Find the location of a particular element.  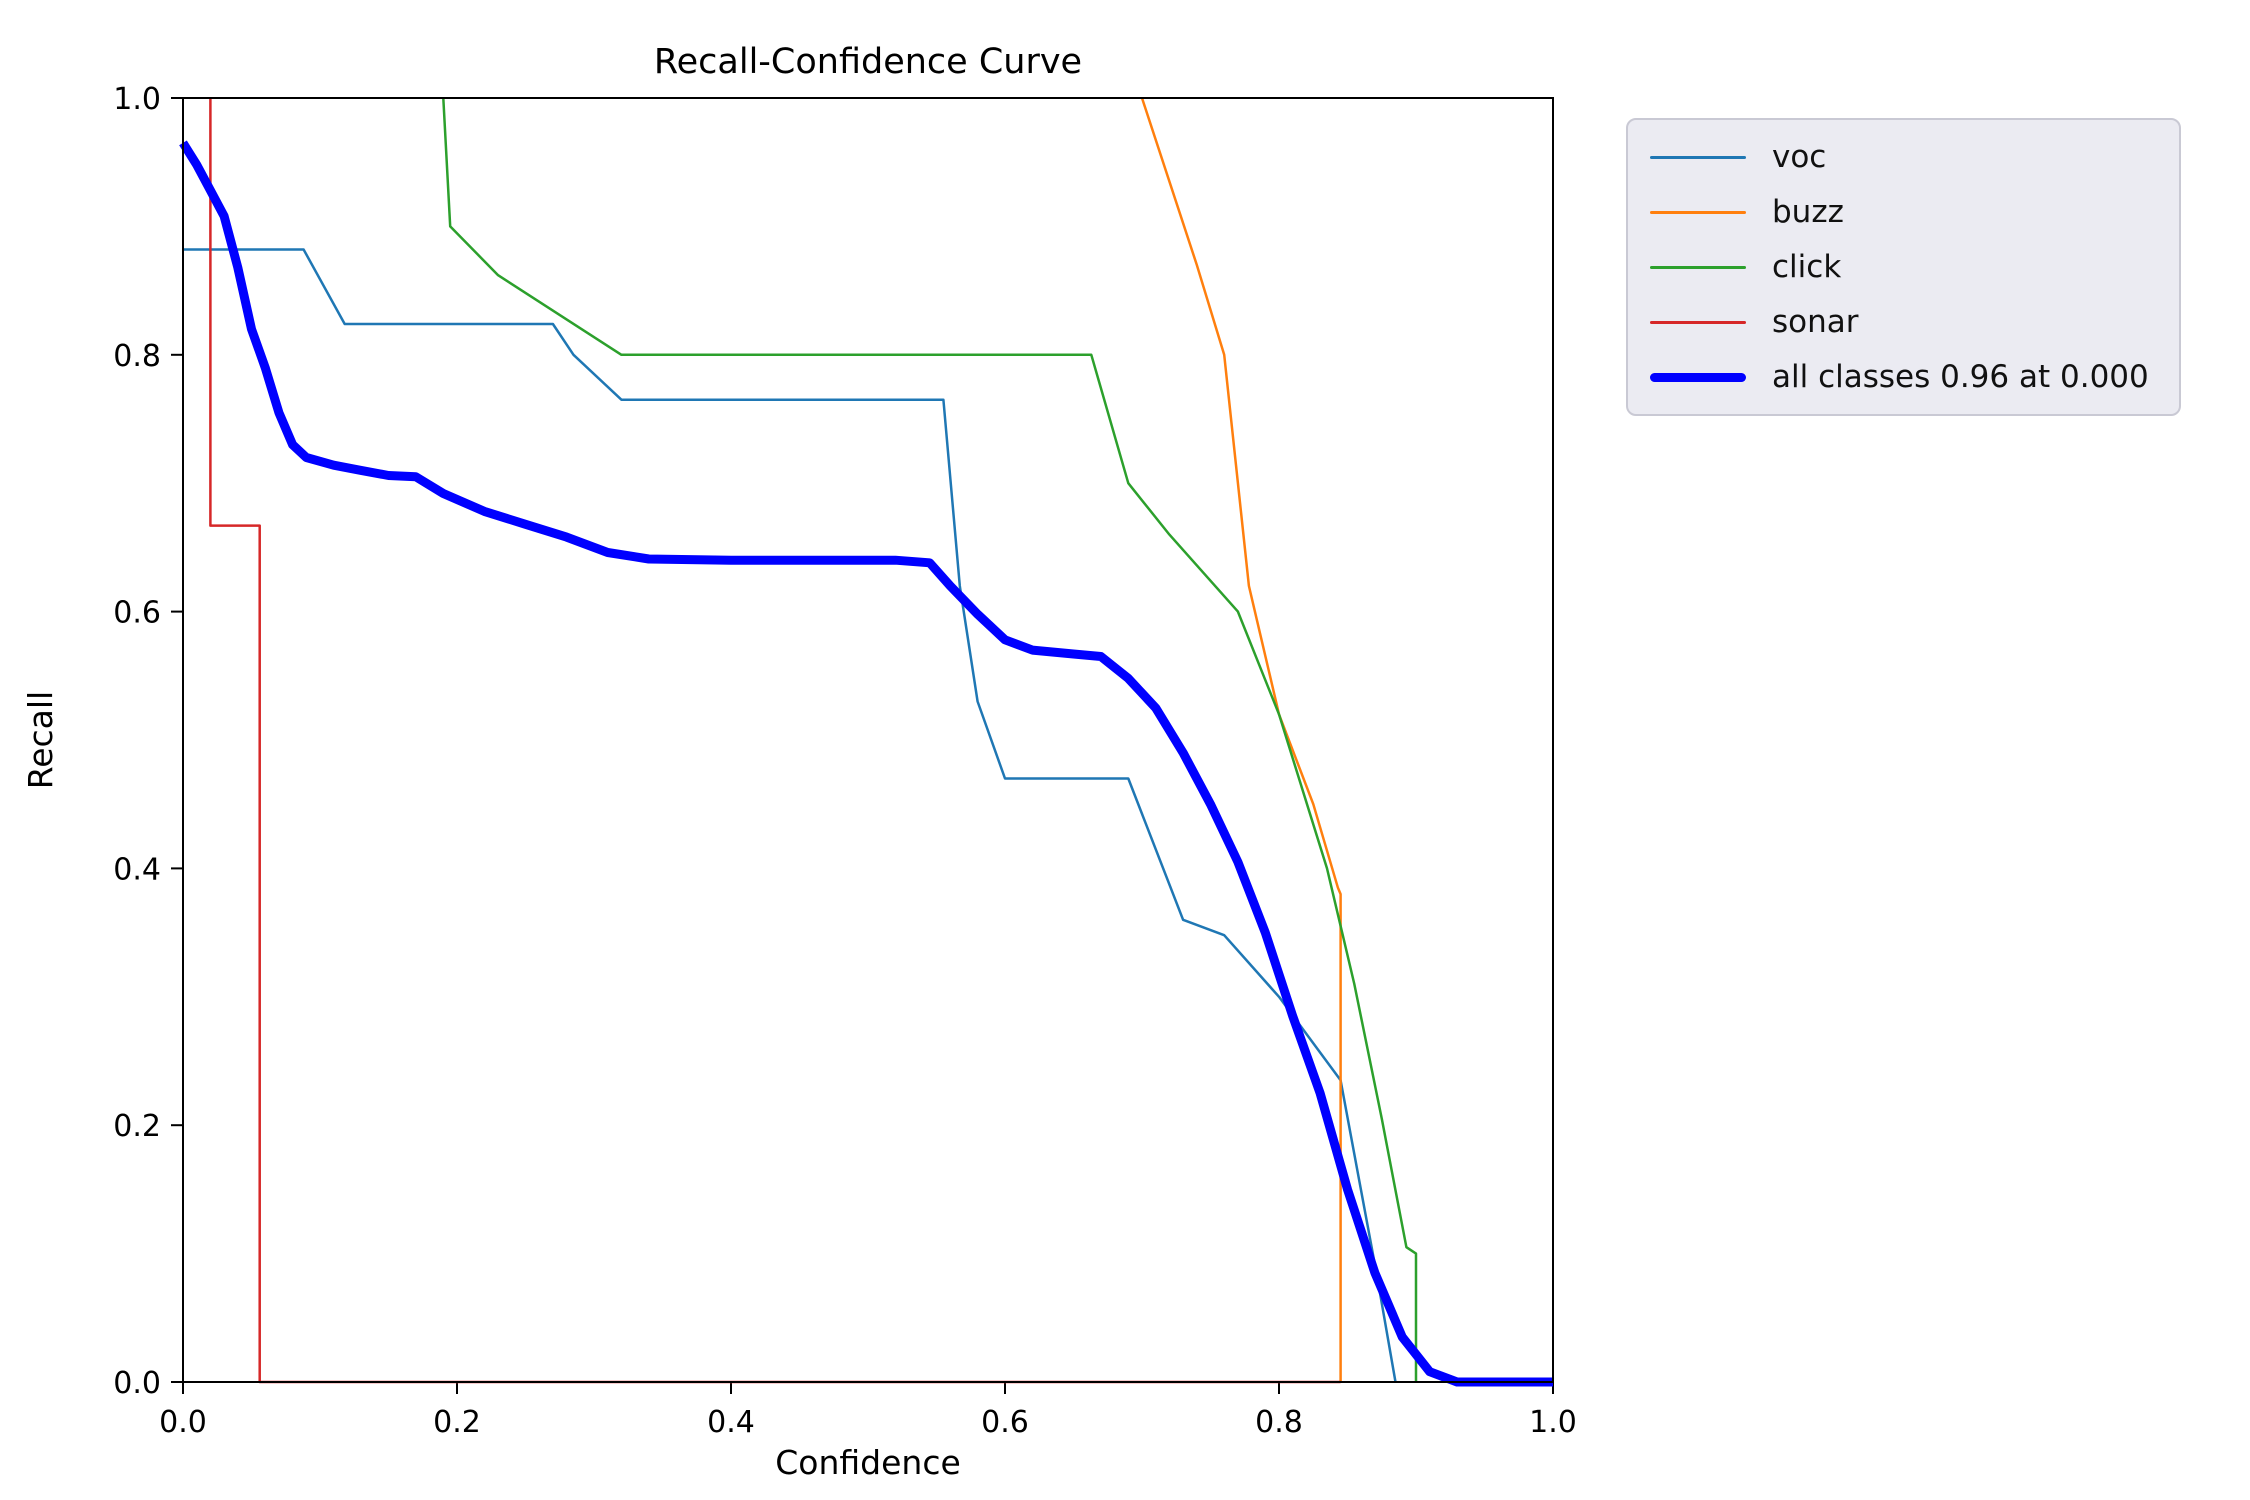

chart-title: Recall-Confidence Curve is located at coordinates (868, 62).